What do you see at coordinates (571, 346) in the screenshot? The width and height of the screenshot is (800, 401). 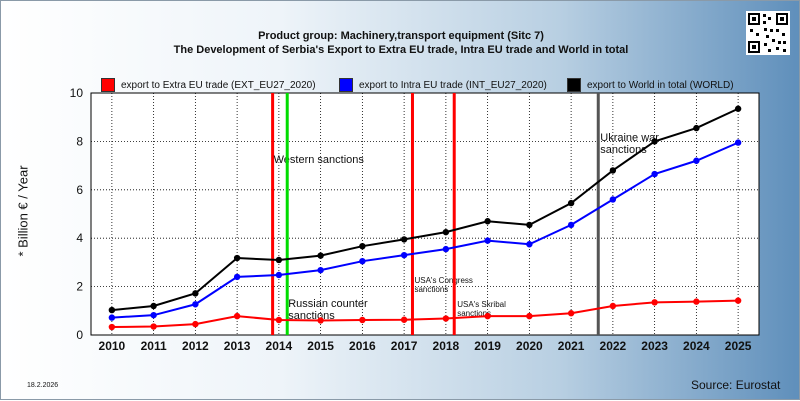 I see `x-tick-label: 2021` at bounding box center [571, 346].